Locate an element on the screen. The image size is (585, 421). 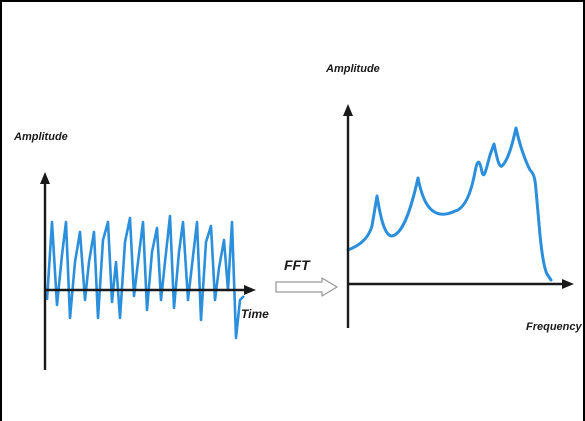
frequency-axis-label: Frequency is located at coordinates (554, 327).